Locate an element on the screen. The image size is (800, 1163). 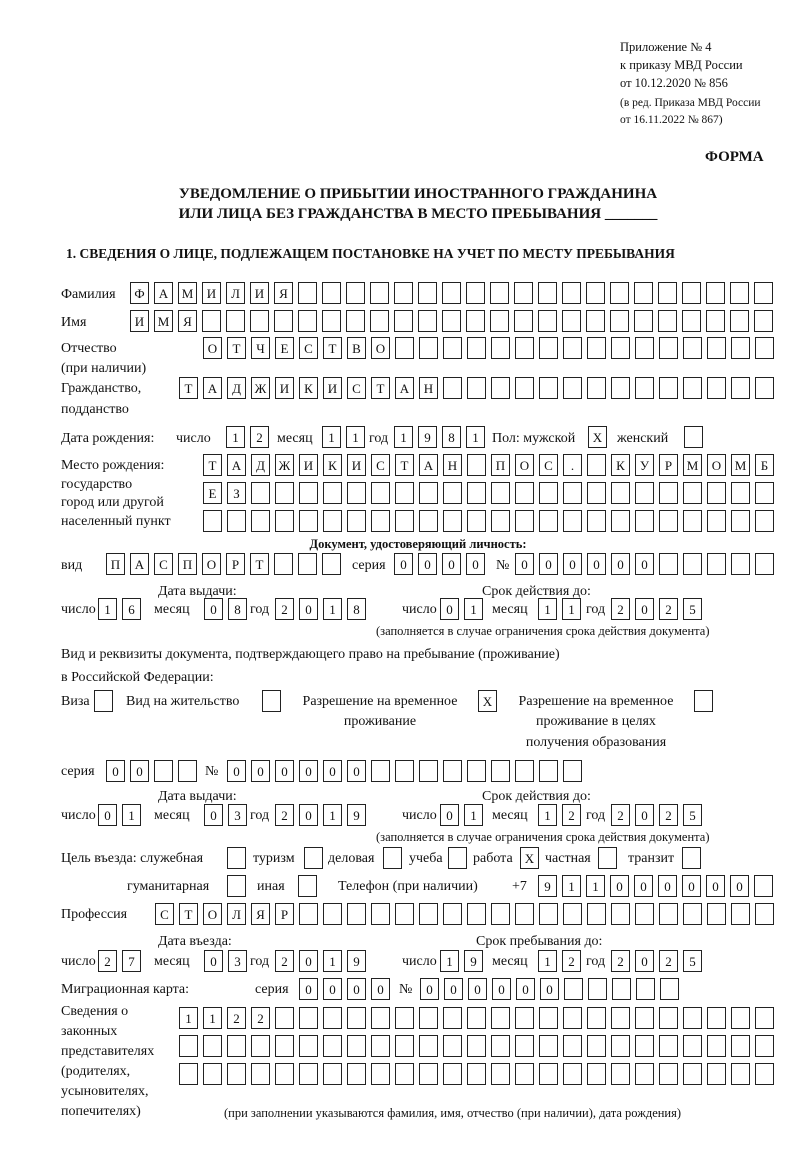
char-box: 6 is located at coordinates (131, 609).